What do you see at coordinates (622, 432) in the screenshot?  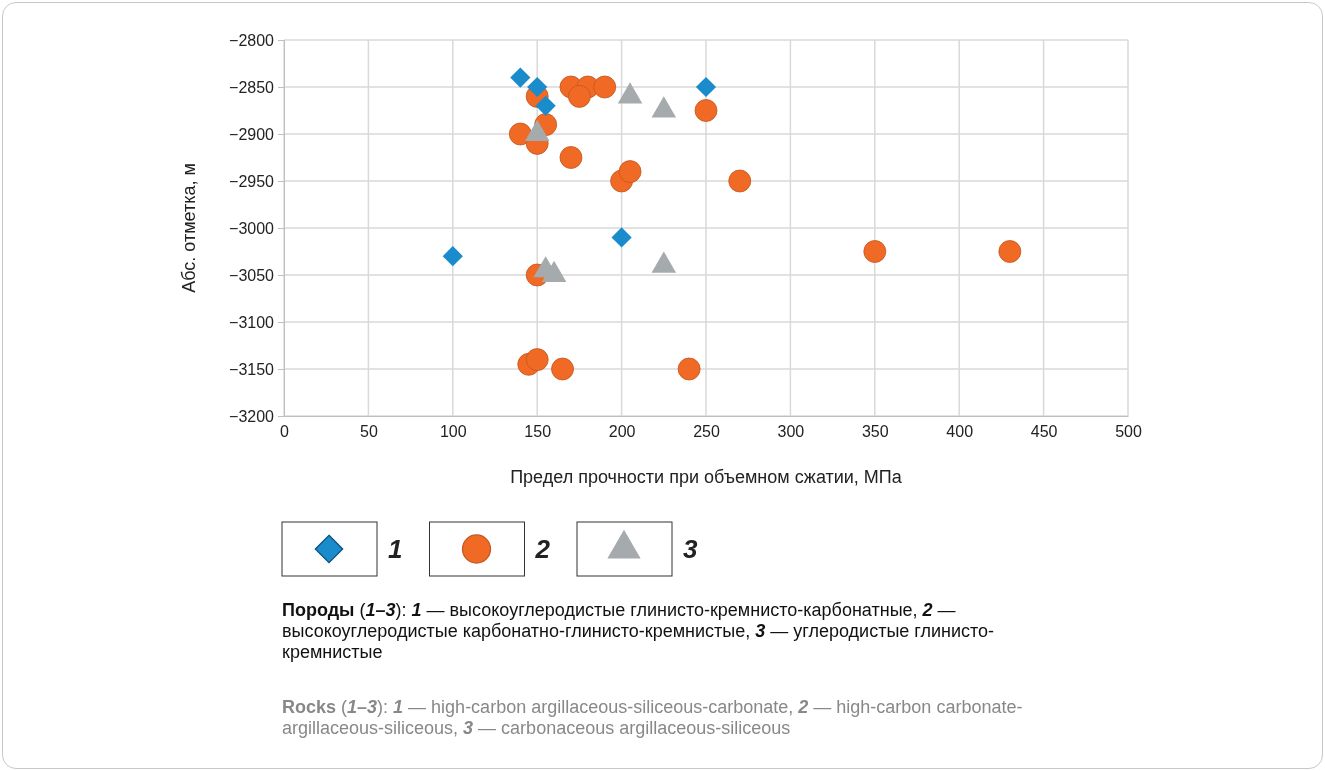 I see `x-tick-label: 200` at bounding box center [622, 432].